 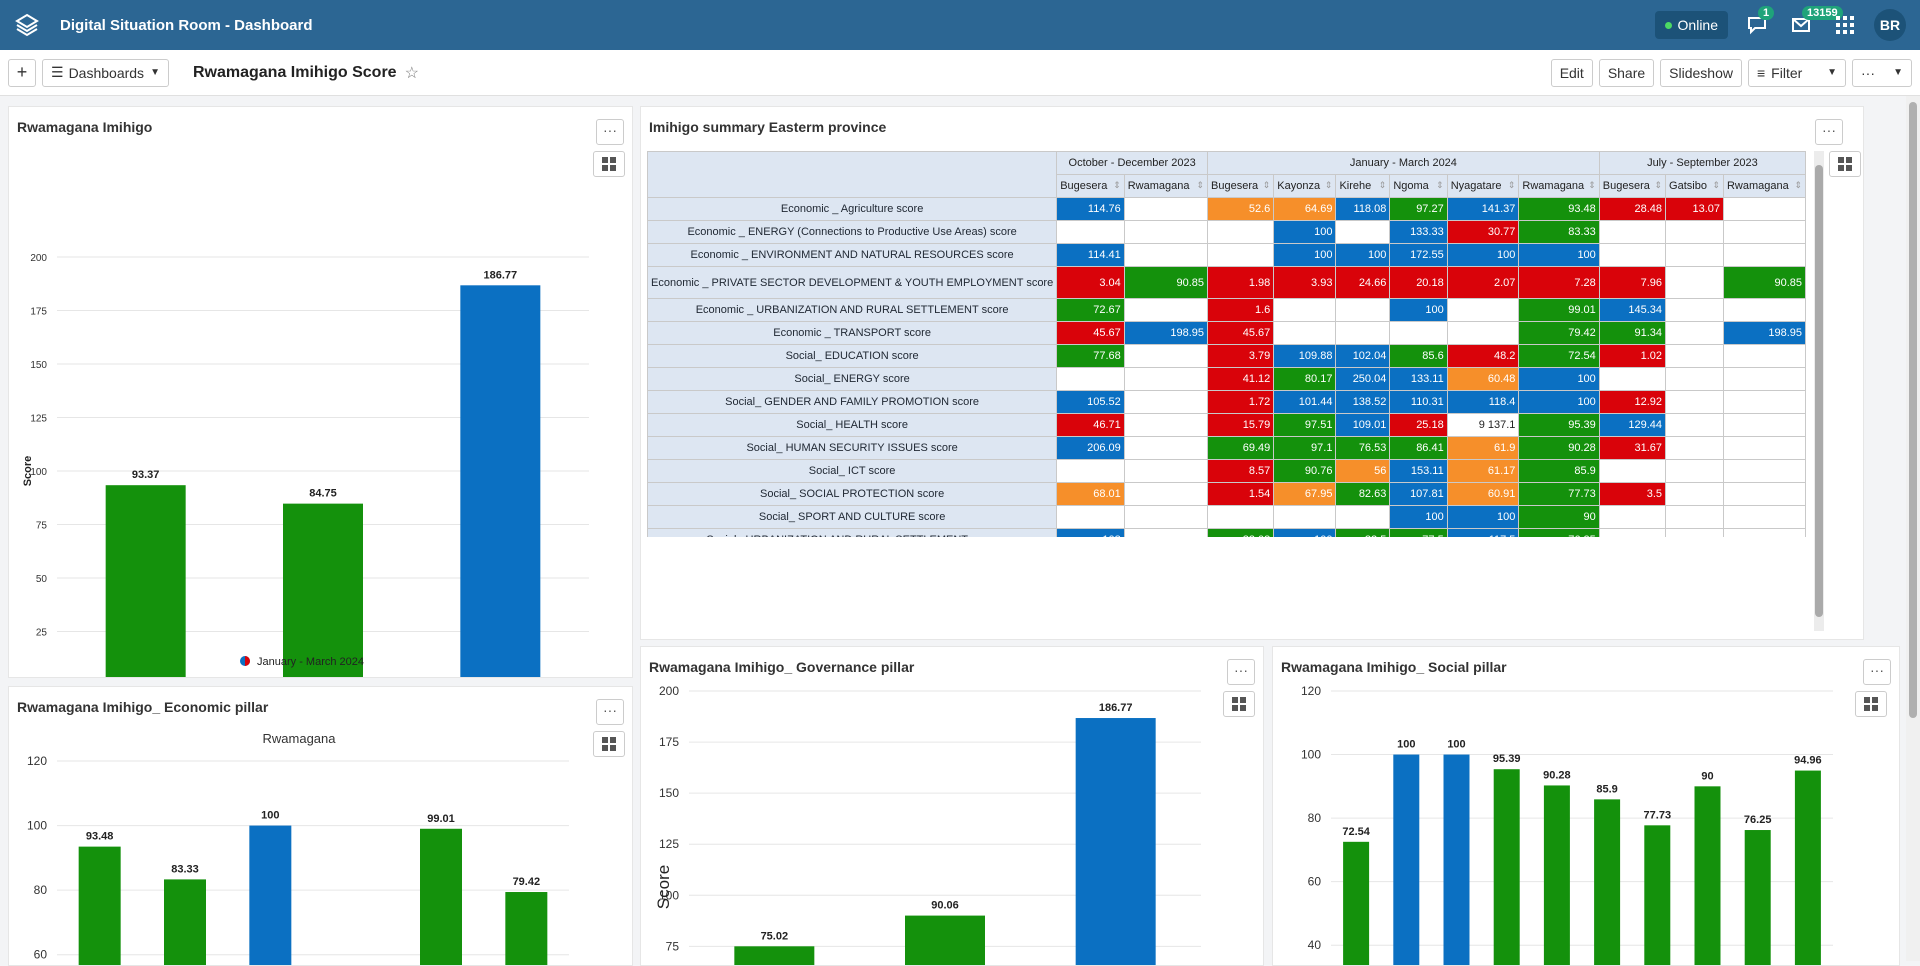 I want to click on district-column-header: Nyagatare ⇕, so click(x=1483, y=186).